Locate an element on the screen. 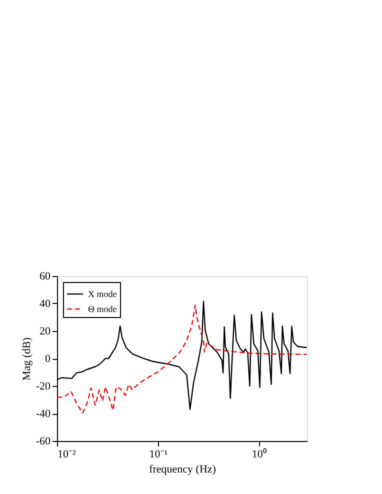 The image size is (382, 494). y-tick-label: 0 is located at coordinates (48, 359).